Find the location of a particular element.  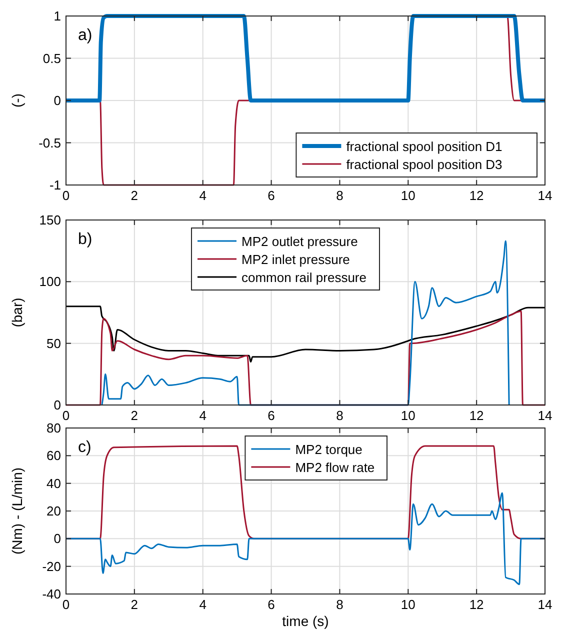

y-tick-label: -1 is located at coordinates (55, 185).